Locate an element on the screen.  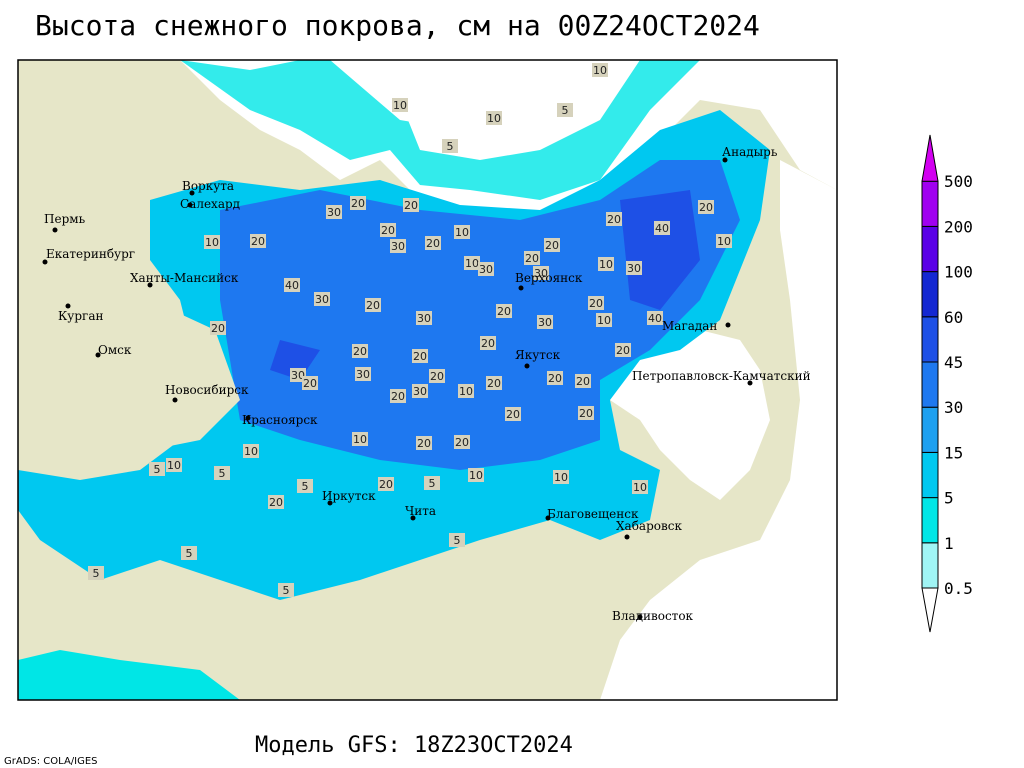
city-label: Салехард is located at coordinates (210, 204).